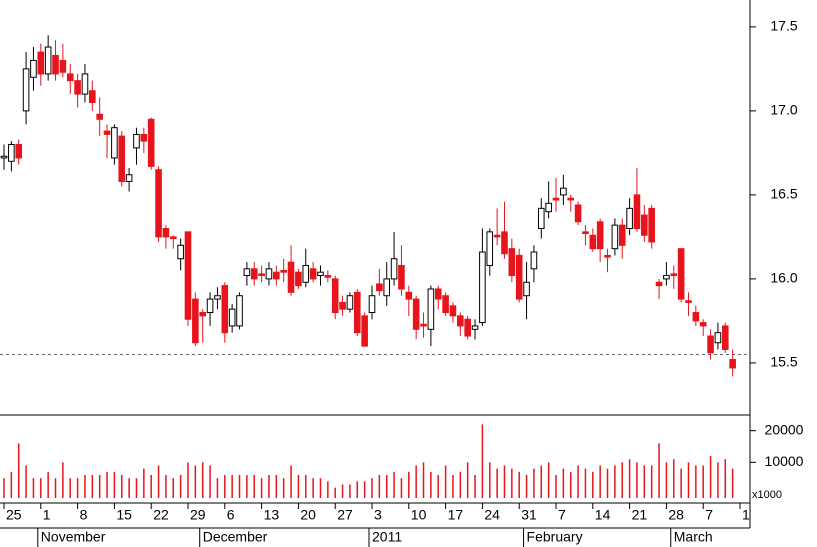 This screenshot has height=547, width=817. Describe the element at coordinates (308, 515) in the screenshot. I see `x-tick-label: 20` at that location.